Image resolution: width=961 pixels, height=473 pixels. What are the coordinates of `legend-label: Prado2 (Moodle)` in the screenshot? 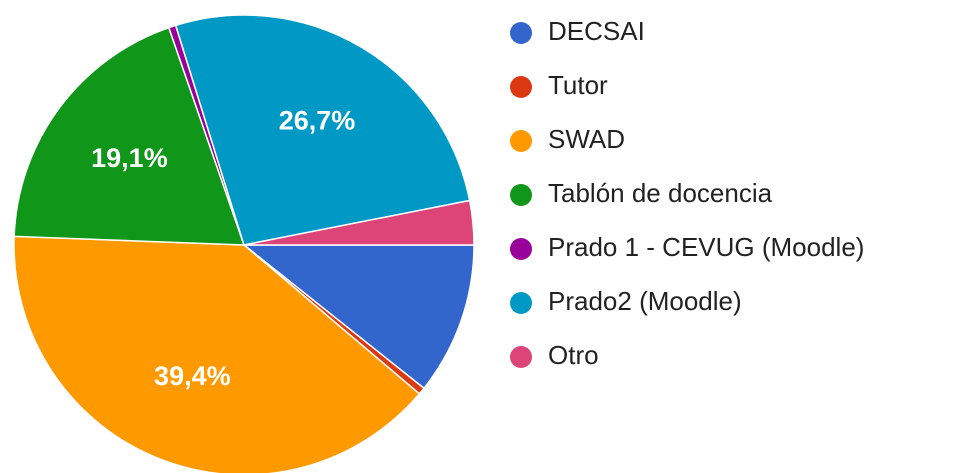 It's located at (645, 301).